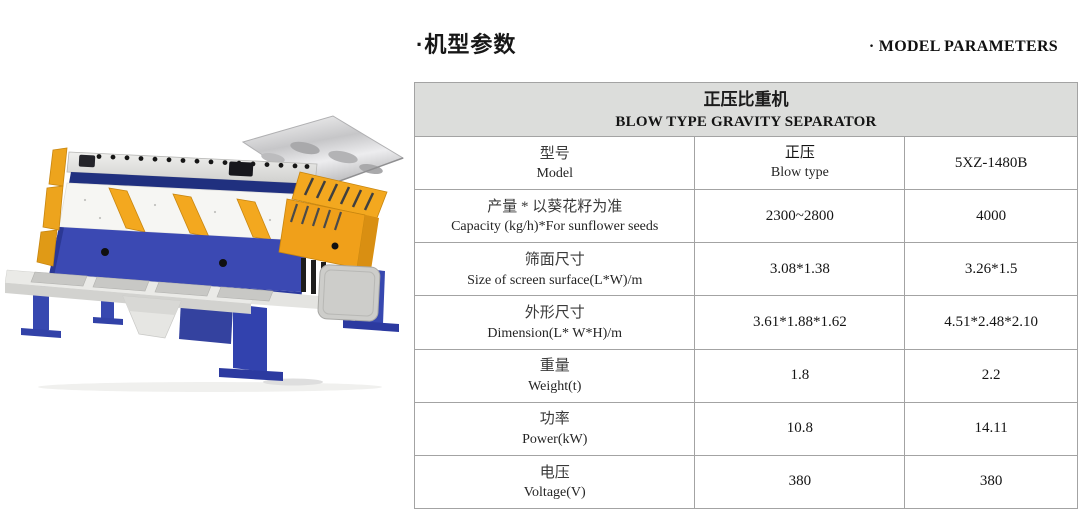 This screenshot has height=517, width=1089. I want to click on table-title-en: BLOW TYPE GRAVITY SEPARATOR, so click(746, 122).